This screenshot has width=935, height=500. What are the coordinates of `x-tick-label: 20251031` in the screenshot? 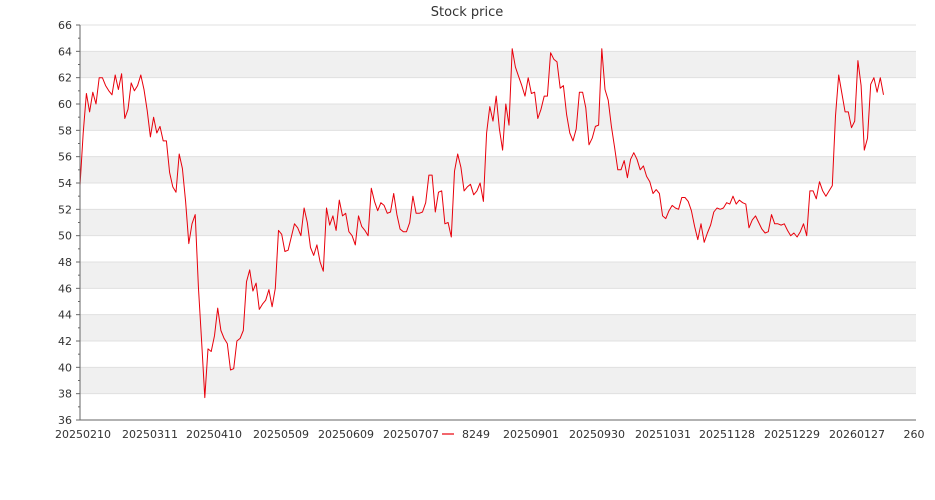 It's located at (663, 434).